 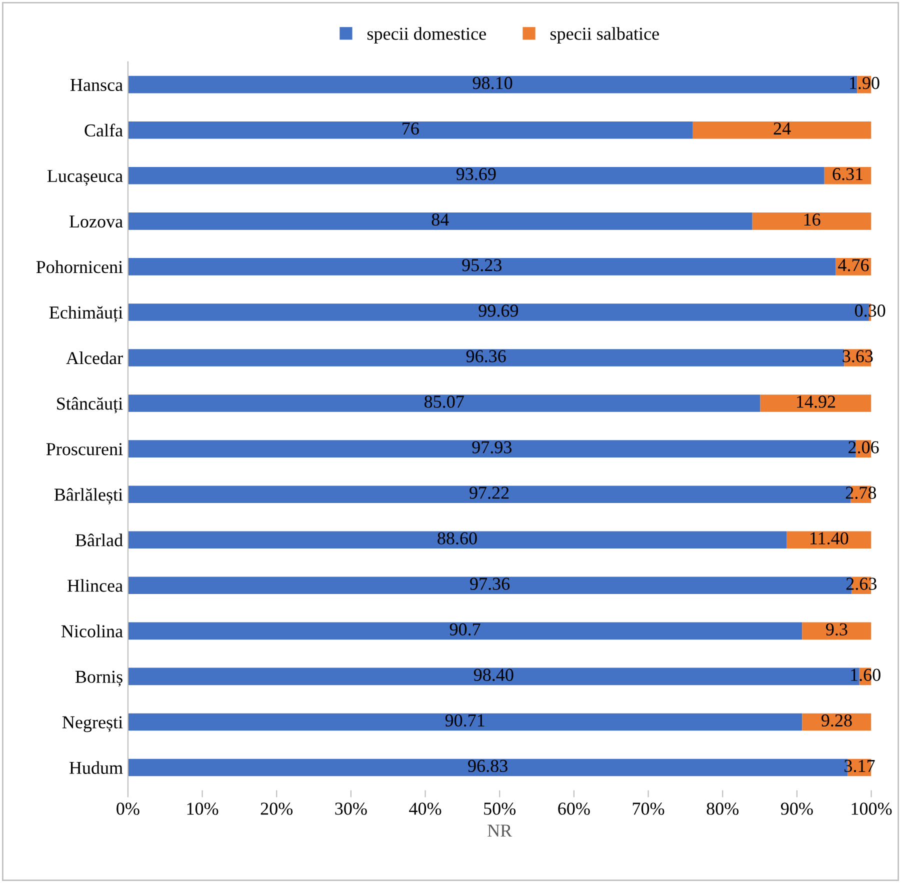 What do you see at coordinates (351, 808) in the screenshot?
I see `x-tick-label: 30%` at bounding box center [351, 808].